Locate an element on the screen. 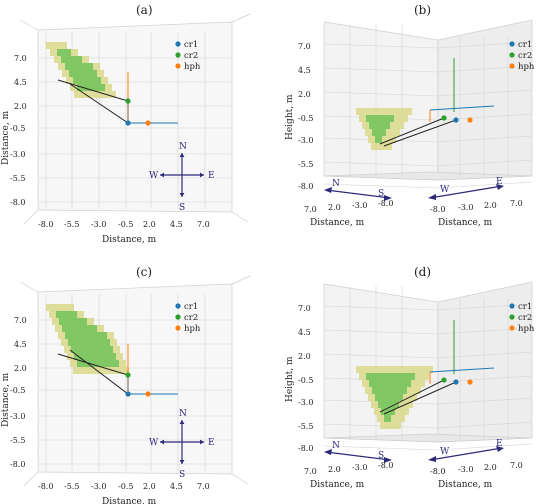 The image size is (550, 504). x-axis-label: Distance, m is located at coordinates (129, 240).